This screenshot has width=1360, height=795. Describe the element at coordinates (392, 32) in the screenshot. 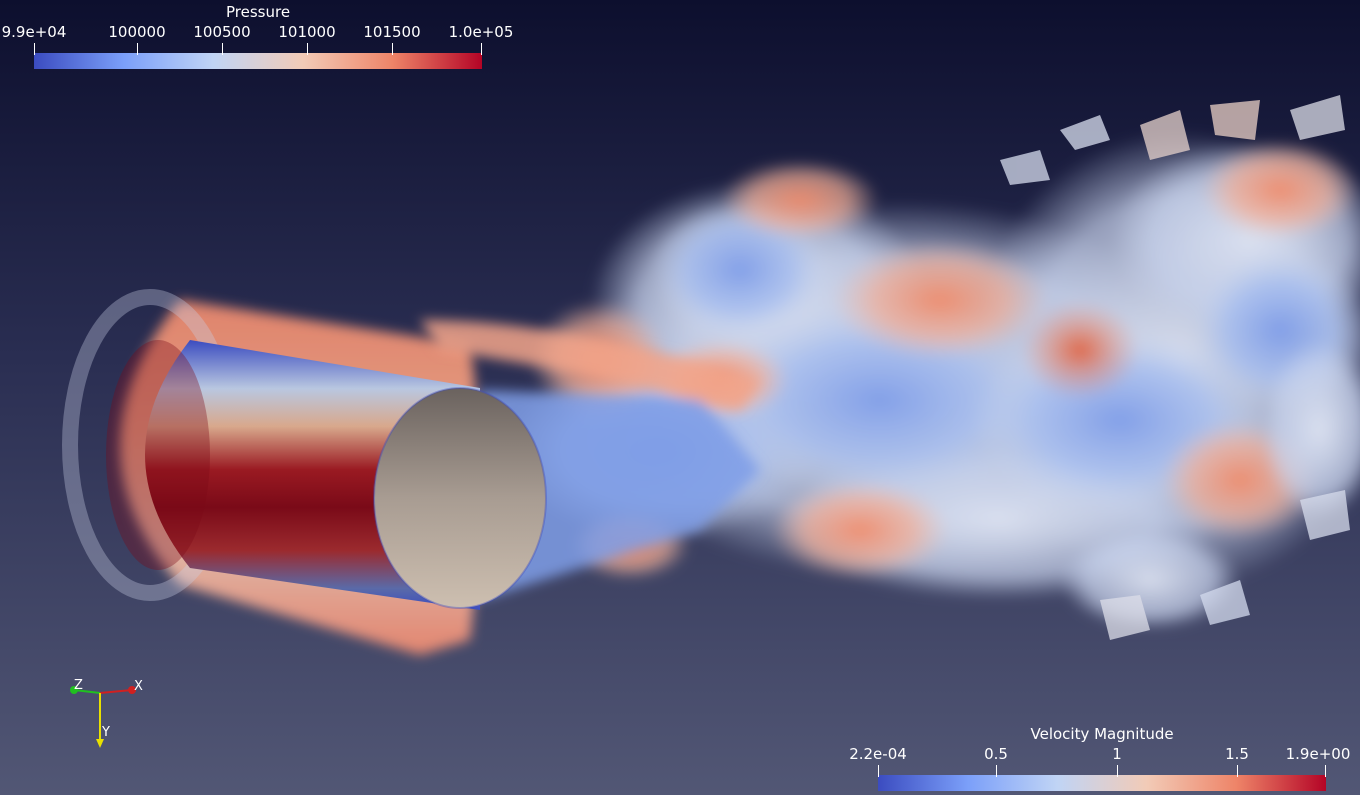

I see `pressure-tick-label: 101500` at that location.